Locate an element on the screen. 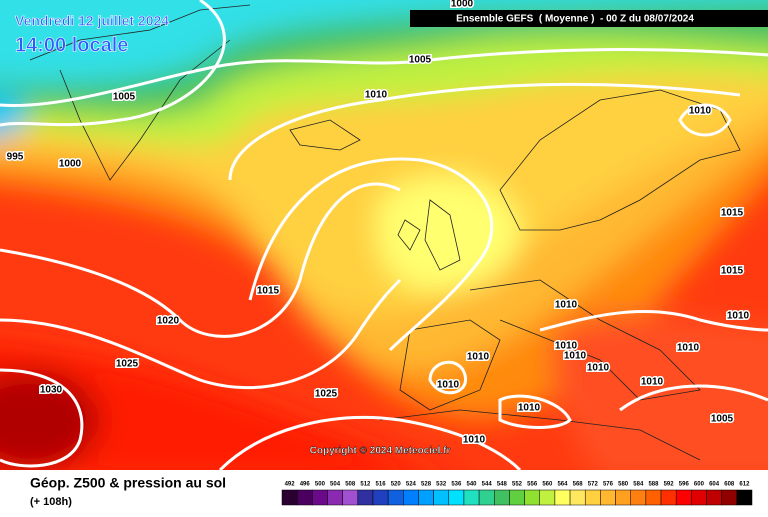 This screenshot has height=517, width=768. scale-label: 496 is located at coordinates (305, 485).